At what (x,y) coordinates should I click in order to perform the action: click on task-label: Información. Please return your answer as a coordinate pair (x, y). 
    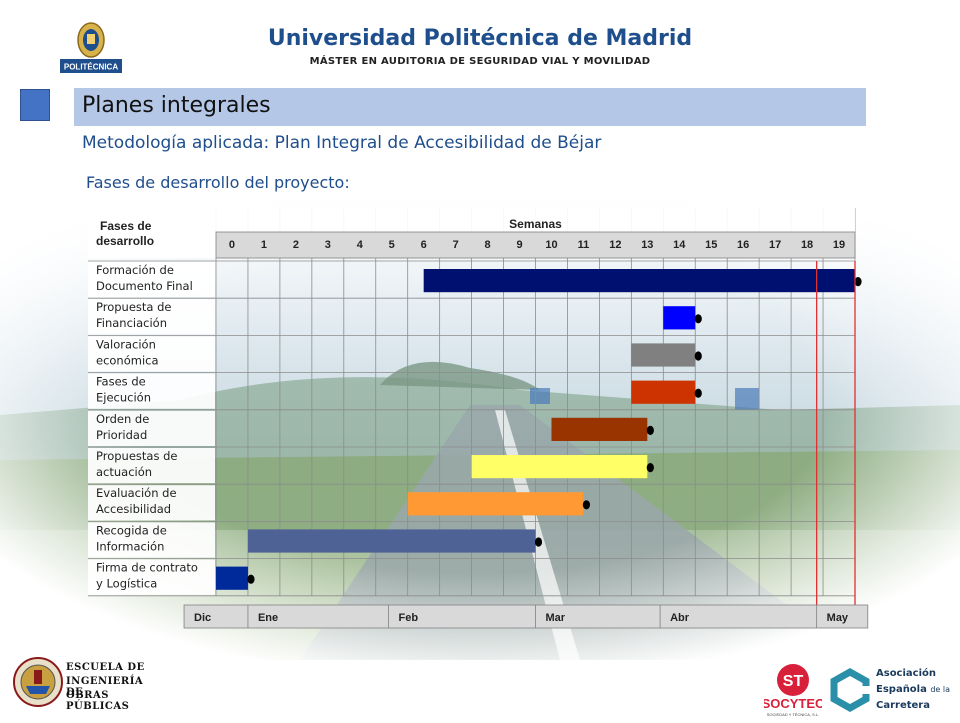
    Looking at the image, I should click on (130, 546).